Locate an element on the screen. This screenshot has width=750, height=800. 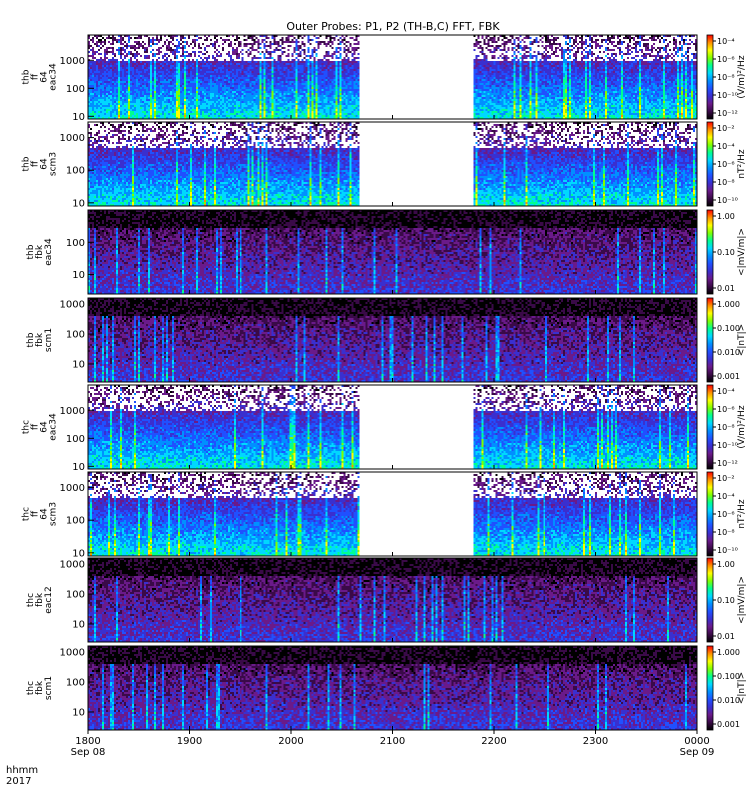
panel-thc_fbk_eac12: 1000 100 10 thc fbk eac12 1.00 0.10 0.01<|mV/m|> is located at coordinates (386, 600).